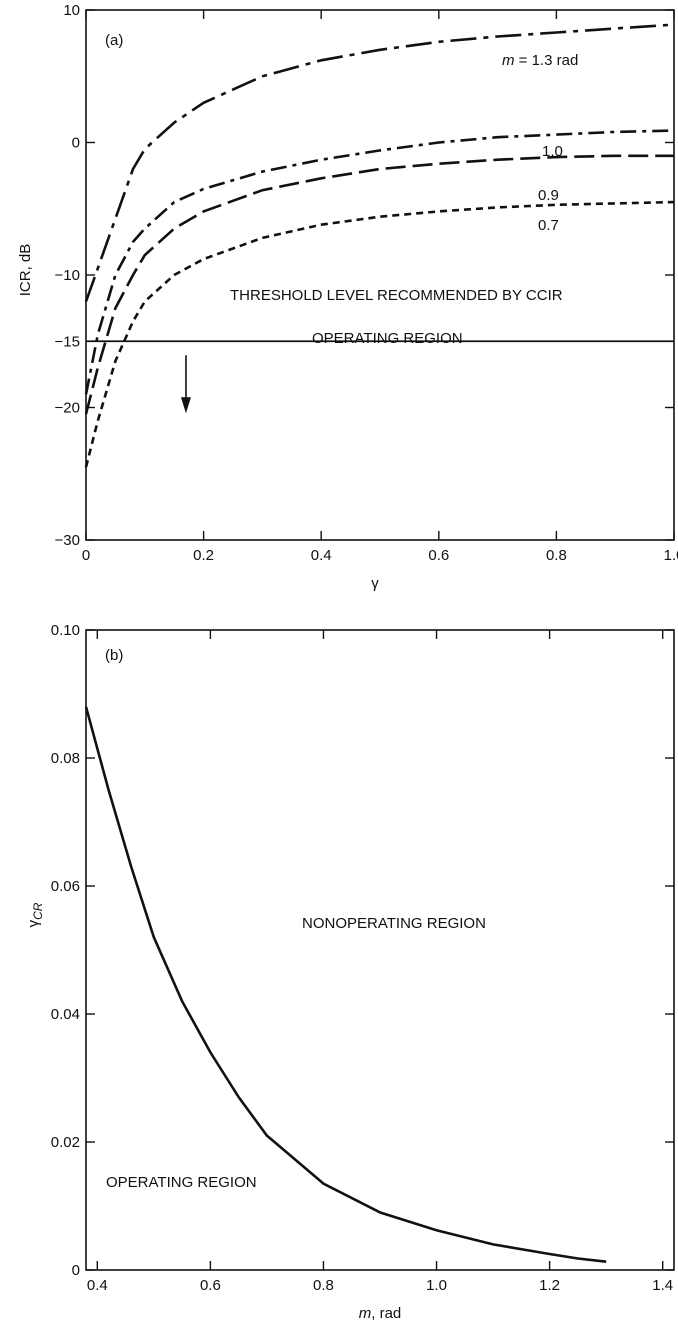  Describe the element at coordinates (181, 1182) in the screenshot. I see `operating-region-label-b: OPERATING REGION` at that location.